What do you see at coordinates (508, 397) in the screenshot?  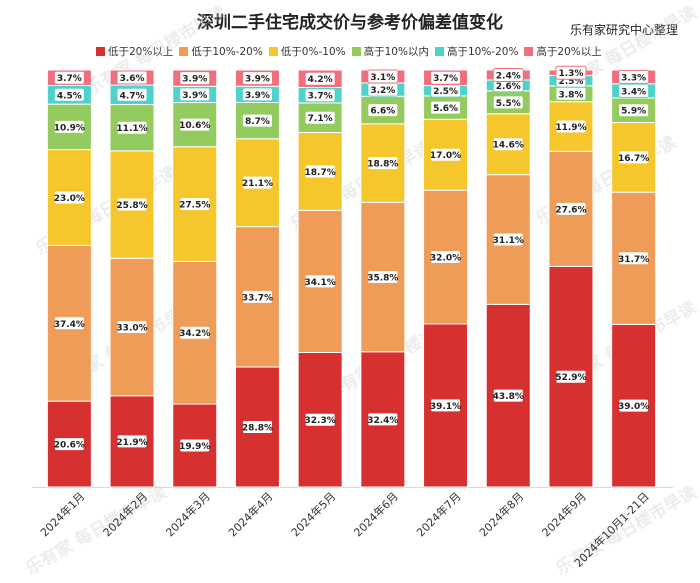 I see `data-label: 43.8%` at bounding box center [508, 397].